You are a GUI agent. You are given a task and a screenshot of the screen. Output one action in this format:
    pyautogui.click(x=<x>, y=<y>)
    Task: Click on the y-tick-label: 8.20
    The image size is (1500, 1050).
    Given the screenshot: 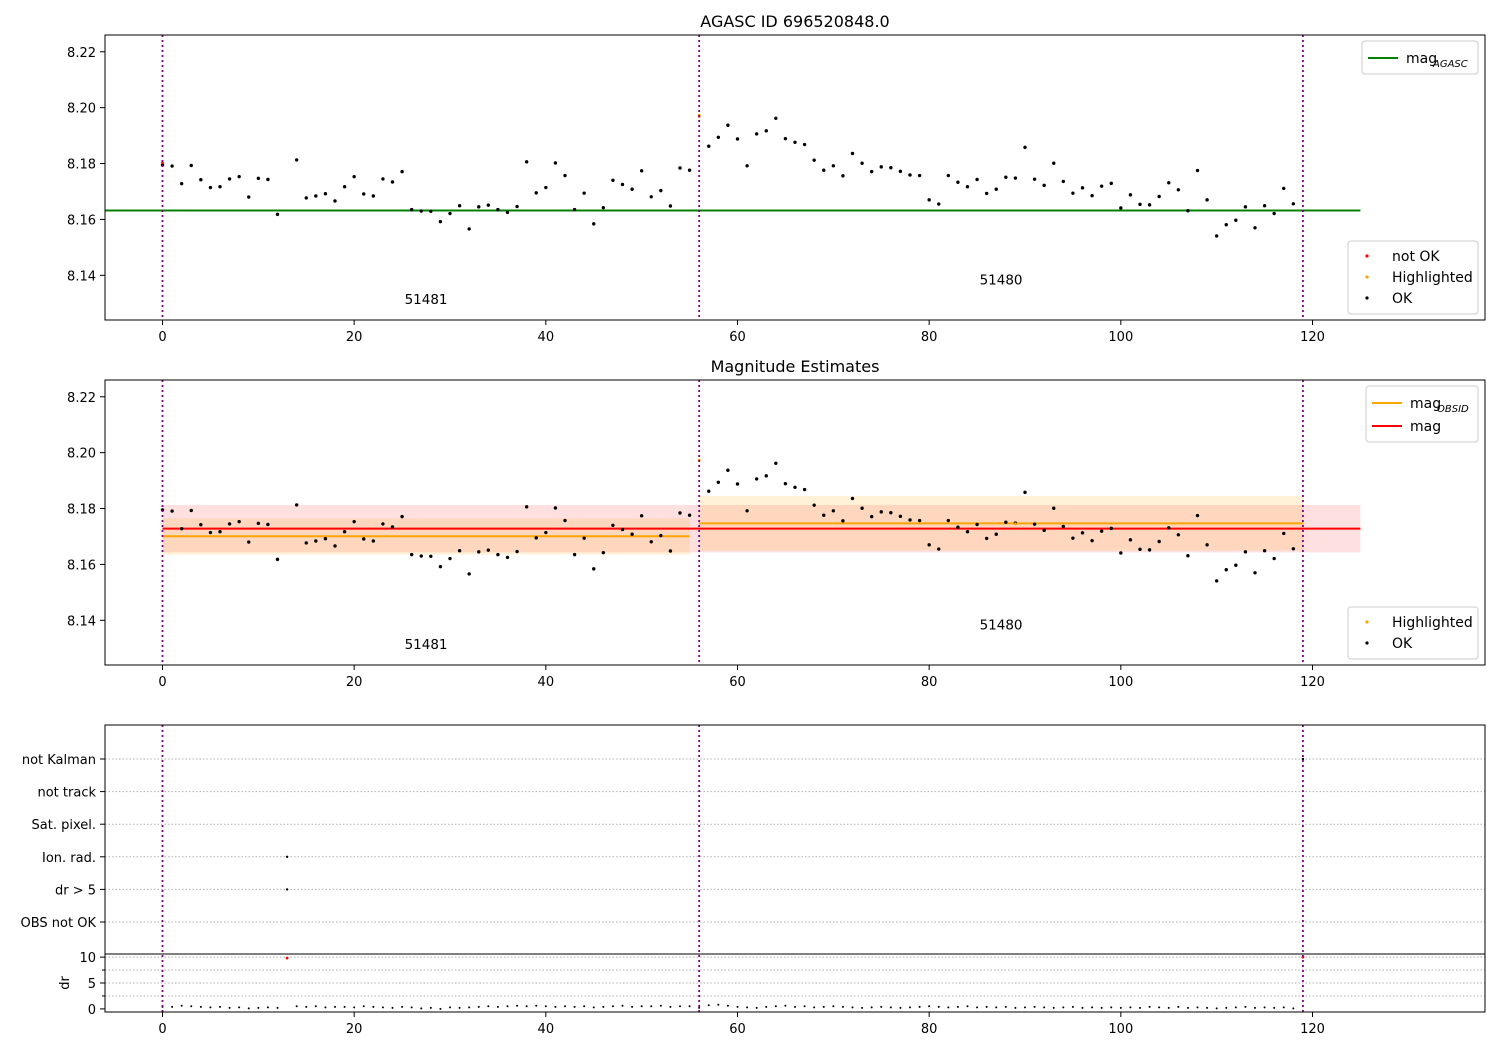 What is the action you would take?
    pyautogui.click(x=81, y=109)
    